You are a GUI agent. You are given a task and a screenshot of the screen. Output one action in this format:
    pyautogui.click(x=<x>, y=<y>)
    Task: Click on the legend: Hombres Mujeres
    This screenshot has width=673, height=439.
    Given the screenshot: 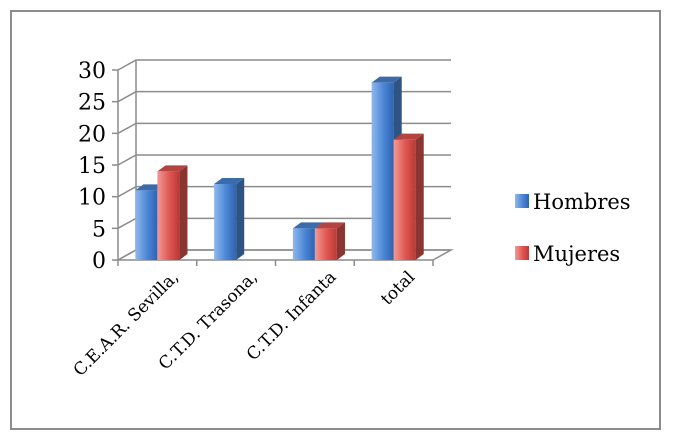 What is the action you would take?
    pyautogui.click(x=573, y=228)
    